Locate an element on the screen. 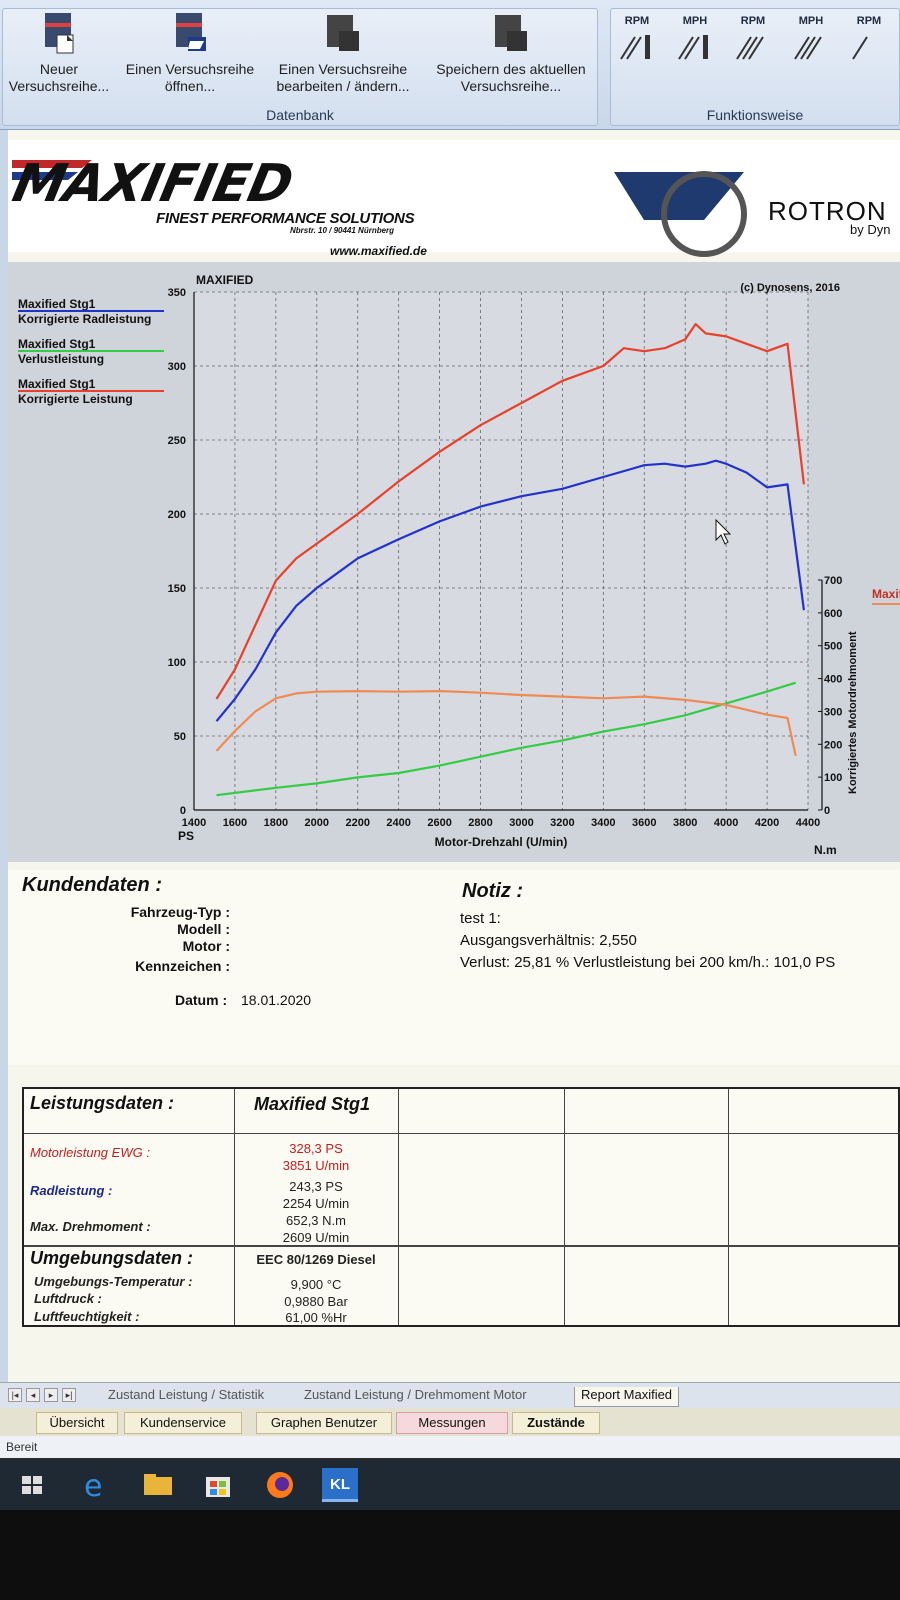 The height and width of the screenshot is (1600, 900). tab-graphen-benutzer: Graphen Benutzer is located at coordinates (324, 1423).